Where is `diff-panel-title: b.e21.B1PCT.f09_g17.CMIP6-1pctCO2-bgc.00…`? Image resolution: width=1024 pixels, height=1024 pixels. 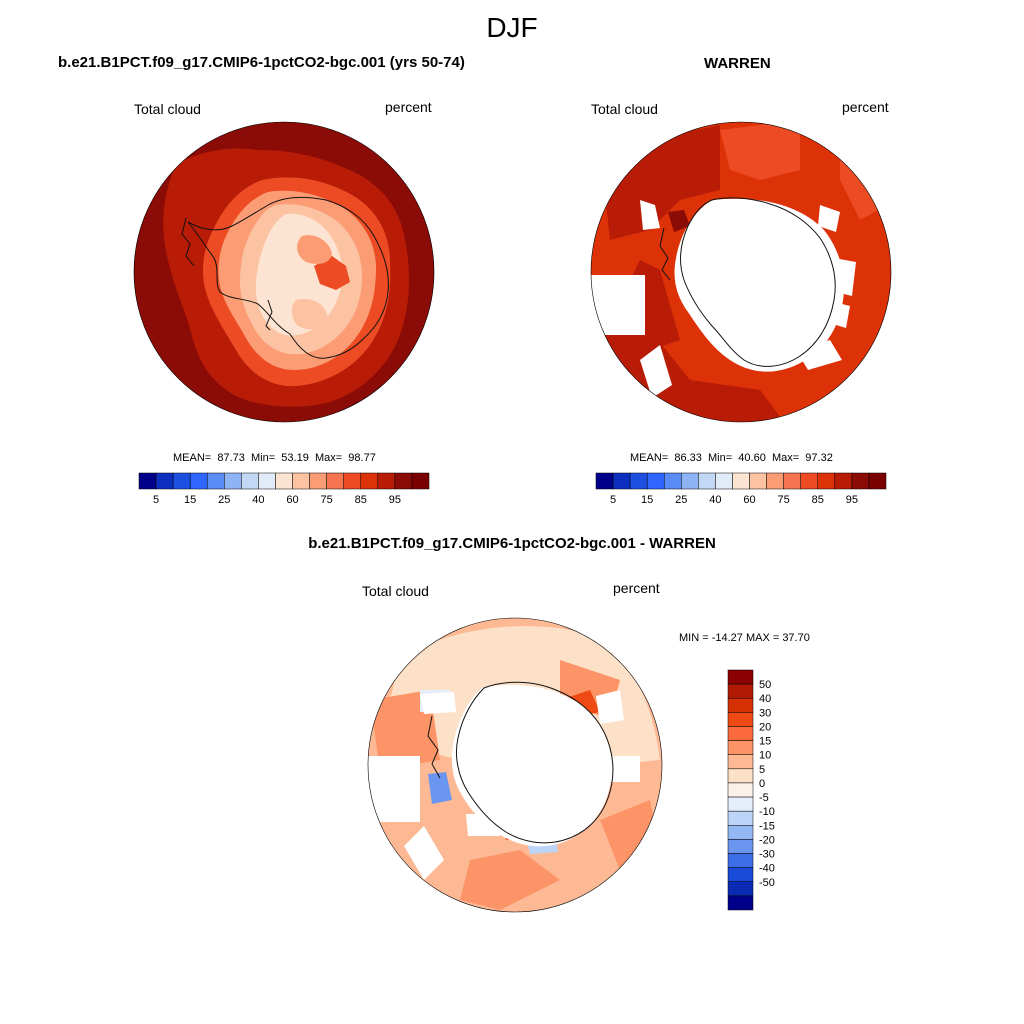 diff-panel-title: b.e21.B1PCT.f09_g17.CMIP6-1pctCO2-bgc.00… is located at coordinates (512, 543).